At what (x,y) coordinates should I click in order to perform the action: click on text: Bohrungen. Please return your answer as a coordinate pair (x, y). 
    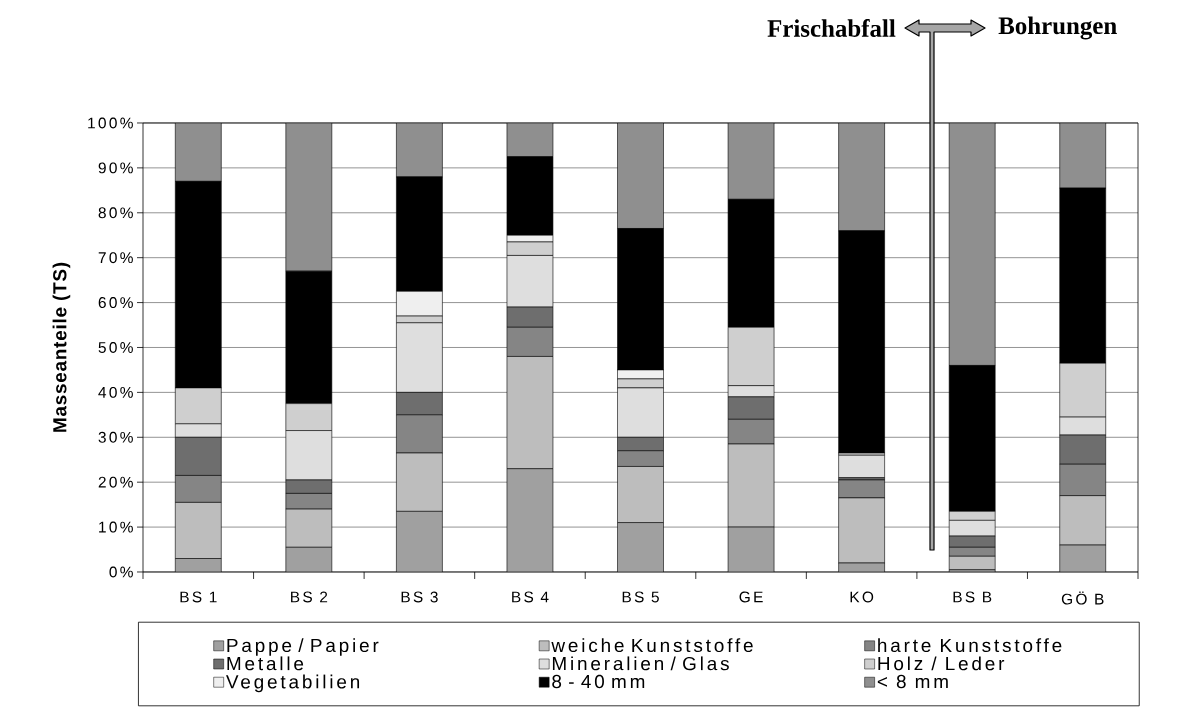
    Looking at the image, I should click on (1057, 28).